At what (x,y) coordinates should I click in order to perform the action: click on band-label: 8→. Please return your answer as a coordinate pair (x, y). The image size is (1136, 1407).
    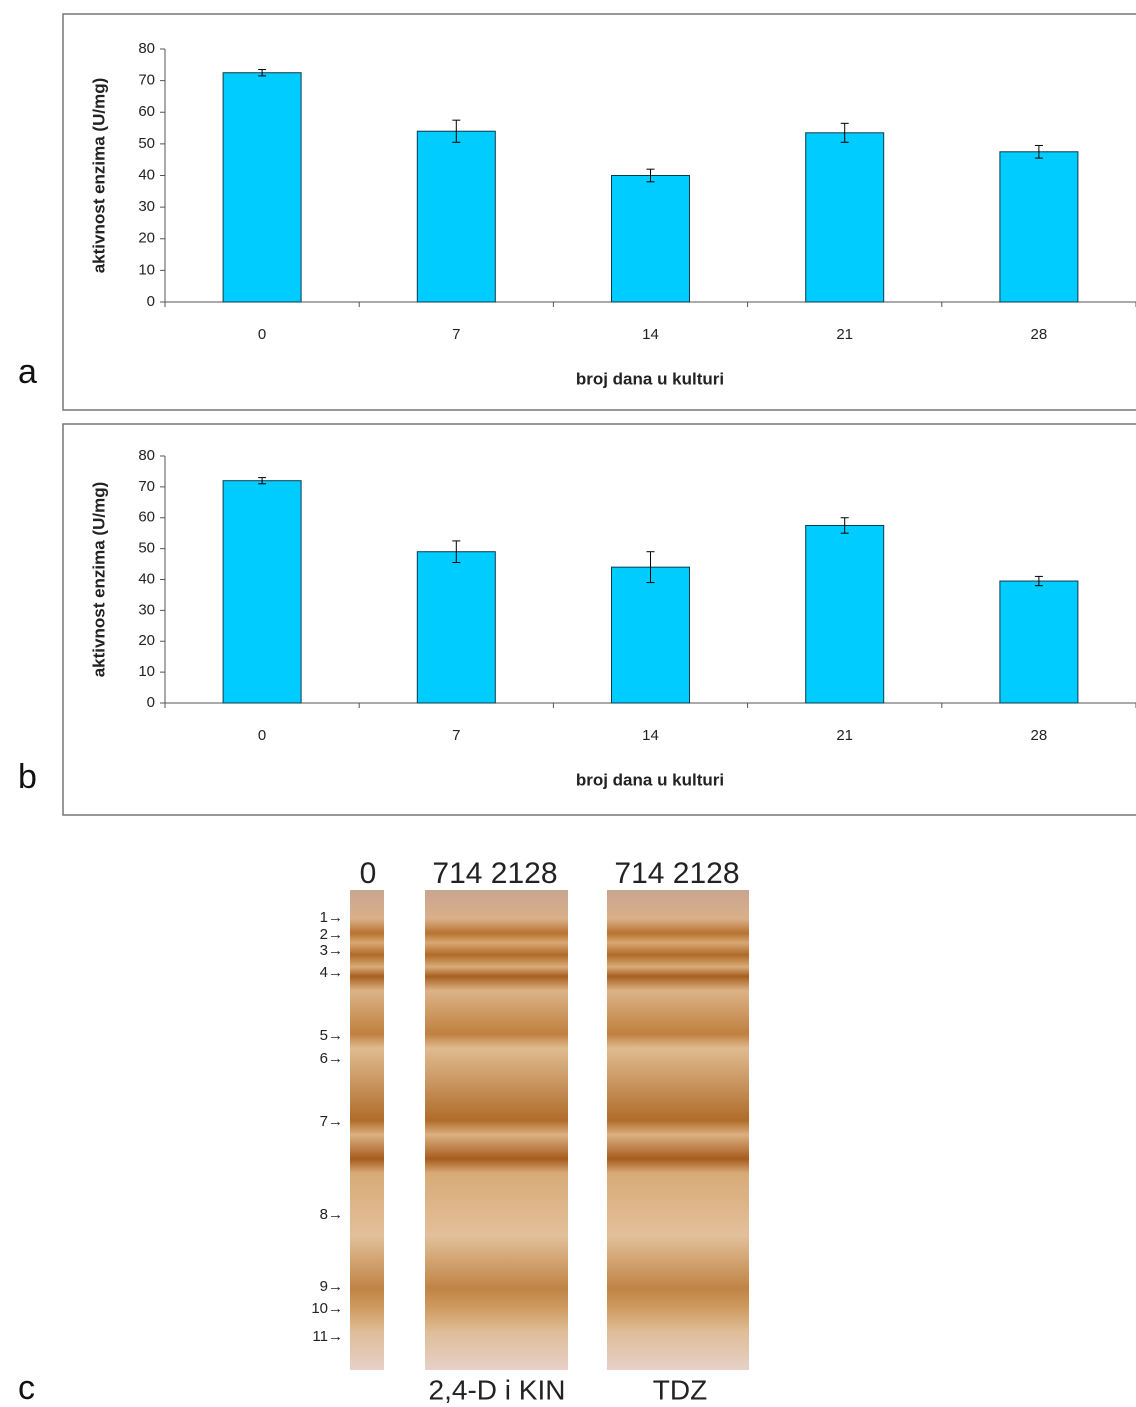
    Looking at the image, I should click on (331, 1214).